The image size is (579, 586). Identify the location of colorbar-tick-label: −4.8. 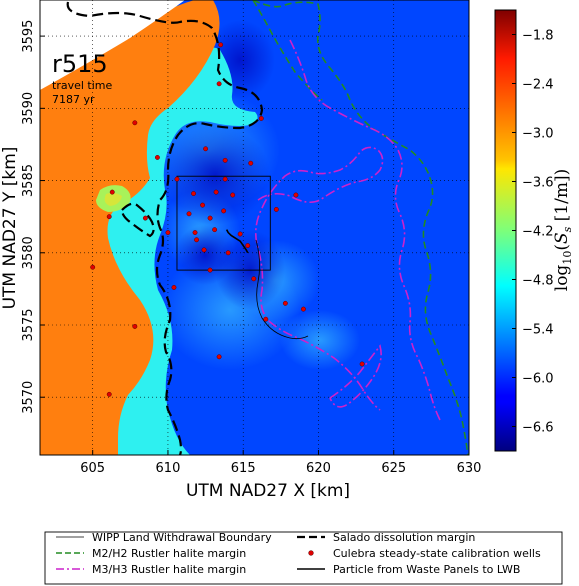
(538, 281).